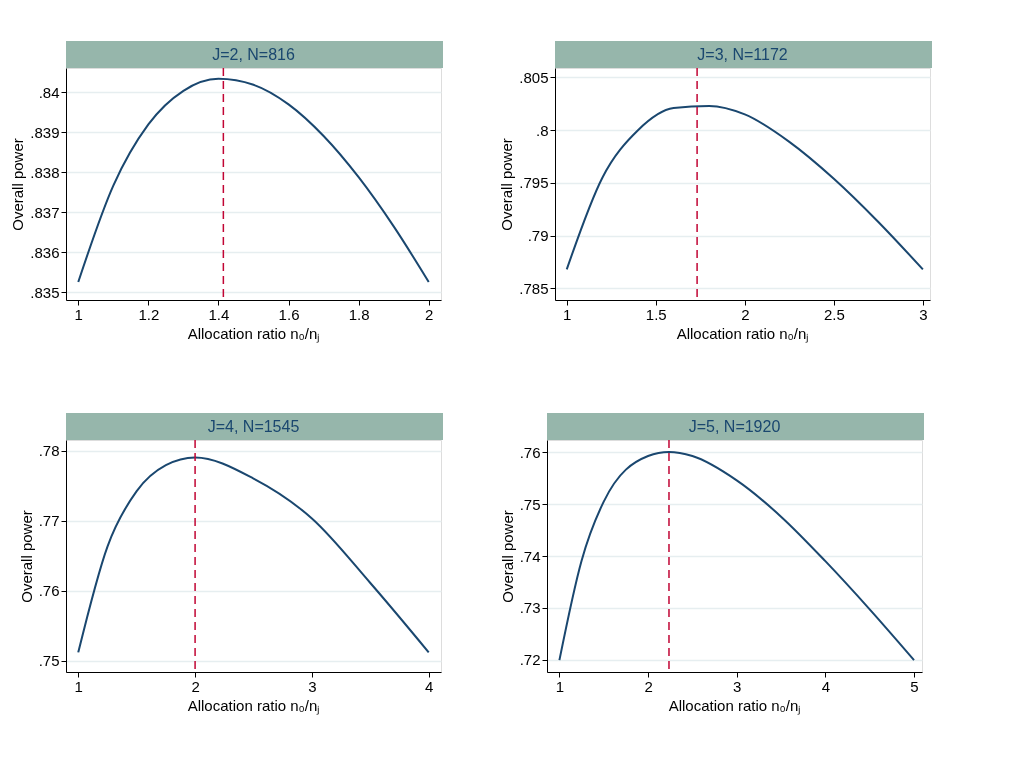 This screenshot has height=769, width=1021. I want to click on x-tick-label: 1.6, so click(289, 314).